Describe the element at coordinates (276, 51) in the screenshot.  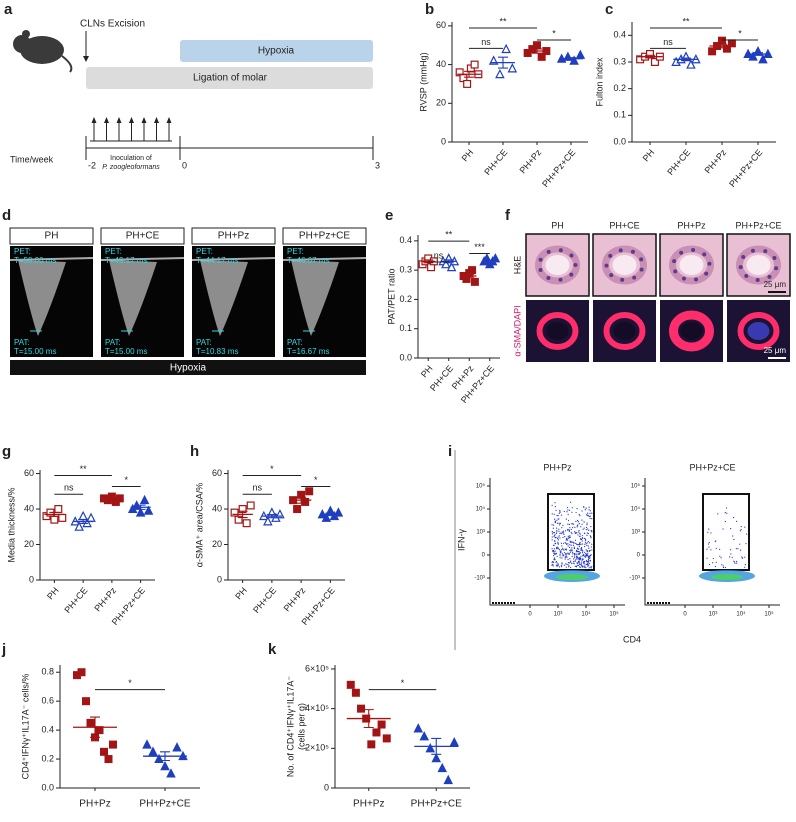
I see `timeline-label: Hypoxia` at that location.